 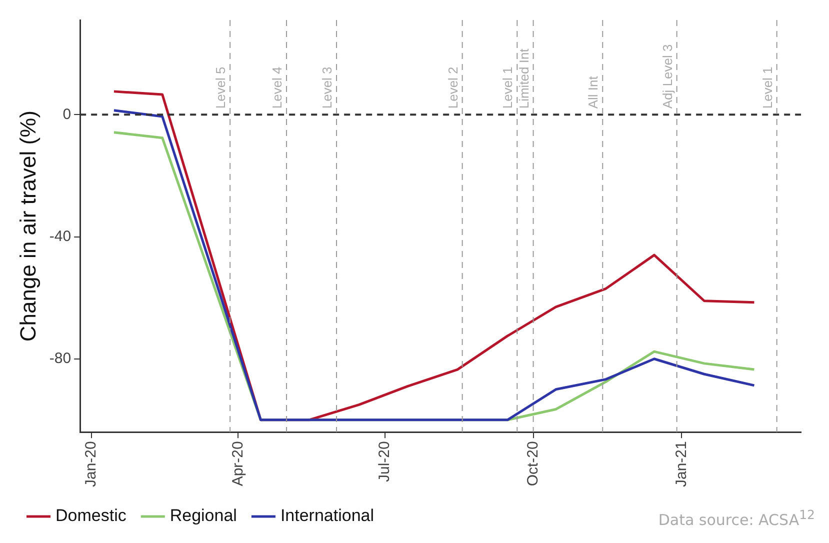 I want to click on ref-line-label: Adj Level 3, so click(x=667, y=76).